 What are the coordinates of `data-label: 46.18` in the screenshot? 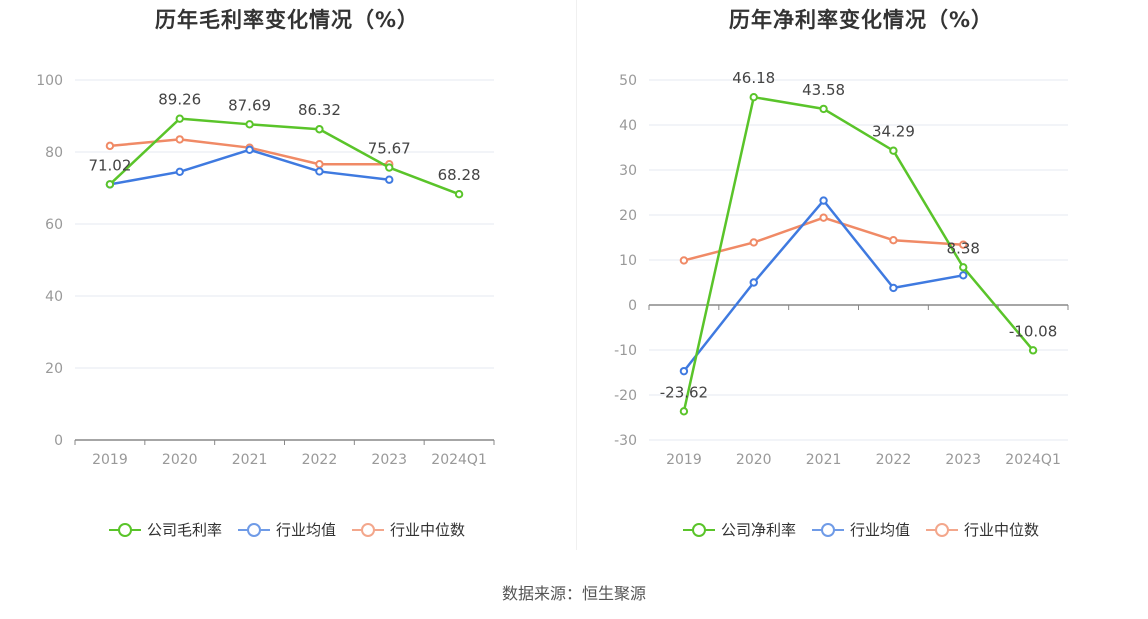 It's located at (753, 78).